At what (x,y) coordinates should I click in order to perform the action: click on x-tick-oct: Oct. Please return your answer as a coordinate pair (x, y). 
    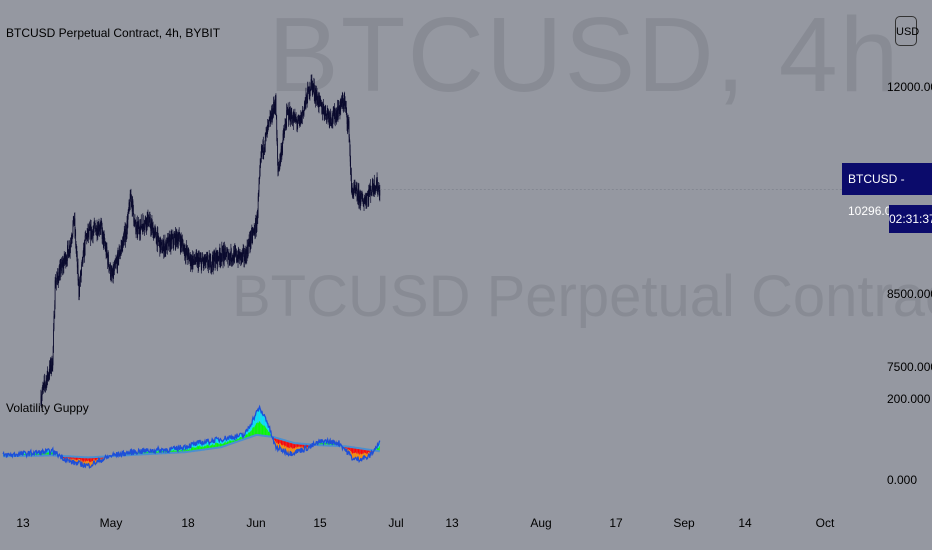
    Looking at the image, I should click on (825, 523).